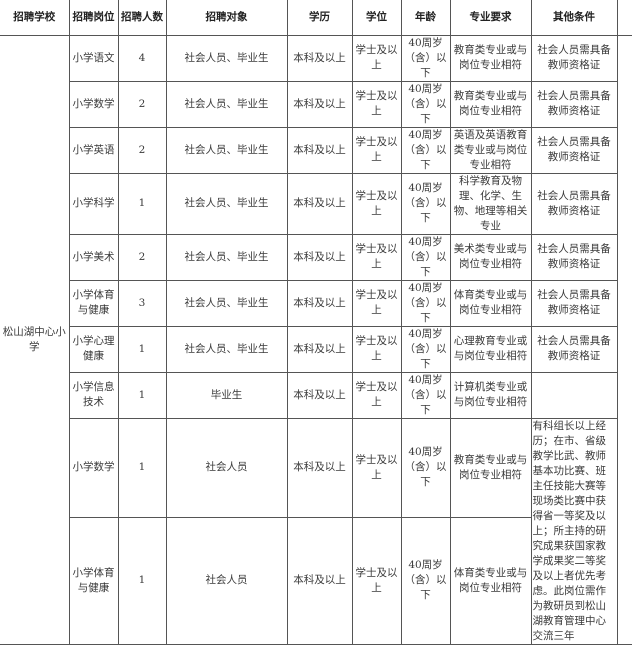  Describe the element at coordinates (376, 18) in the screenshot. I see `header-degree: 学位` at that location.